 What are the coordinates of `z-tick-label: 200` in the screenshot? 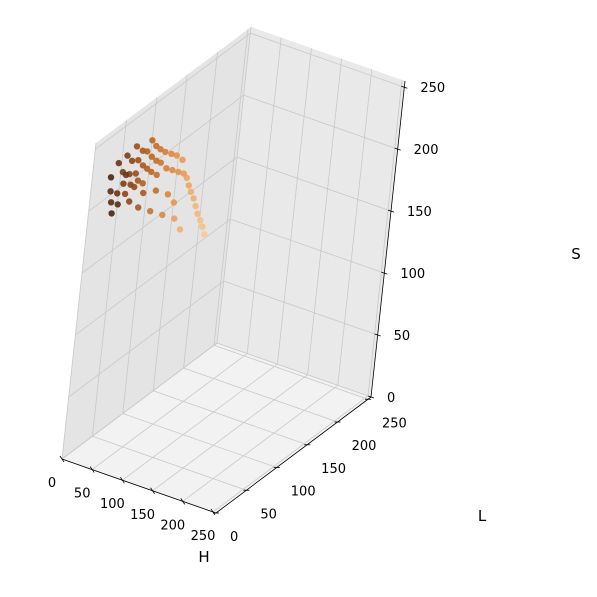 It's located at (426, 150).